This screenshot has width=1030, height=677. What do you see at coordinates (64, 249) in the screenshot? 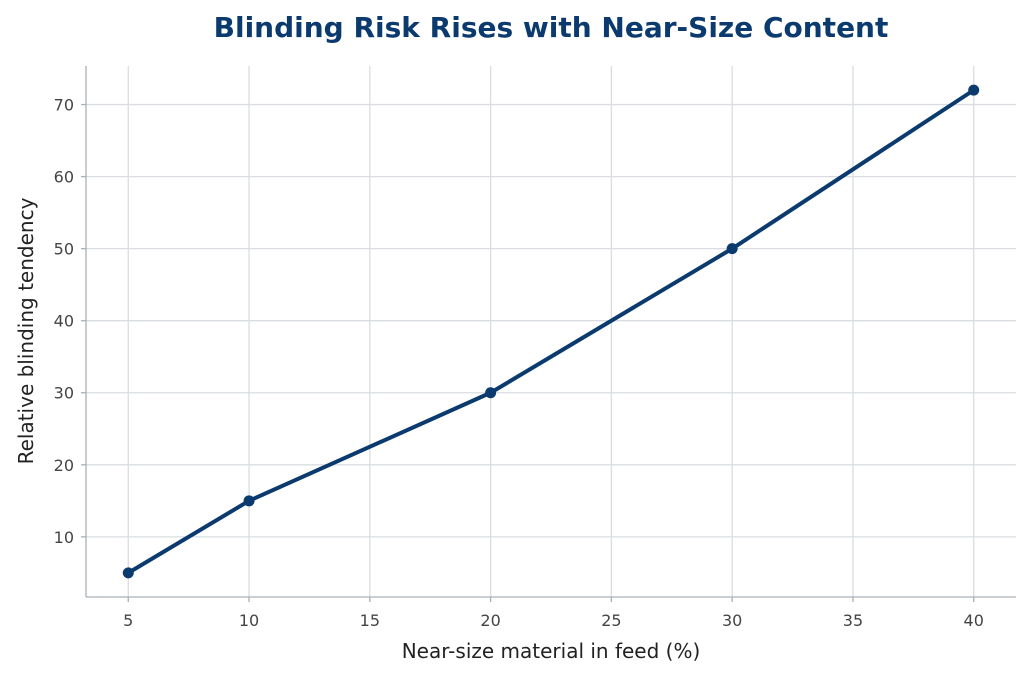
I see `y-tick-label-4: 50` at bounding box center [64, 249].